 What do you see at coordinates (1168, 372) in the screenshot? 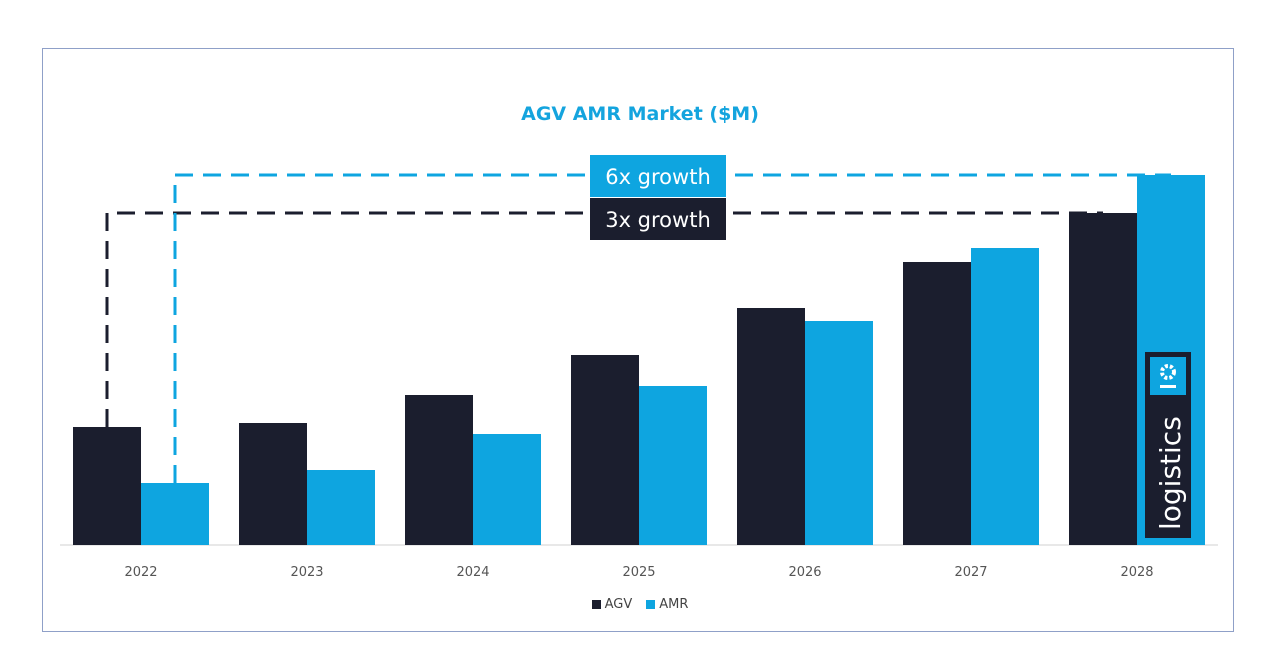
I see `gear-icon` at bounding box center [1168, 372].